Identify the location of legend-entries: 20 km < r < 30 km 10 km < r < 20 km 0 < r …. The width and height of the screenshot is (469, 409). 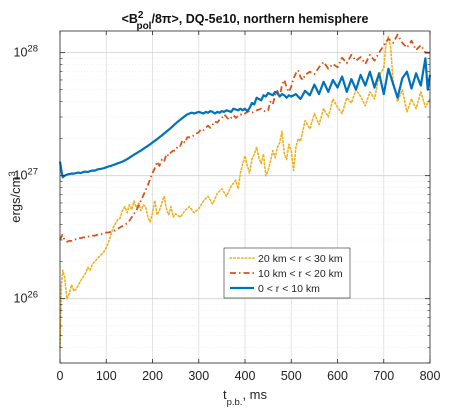
(286, 274).